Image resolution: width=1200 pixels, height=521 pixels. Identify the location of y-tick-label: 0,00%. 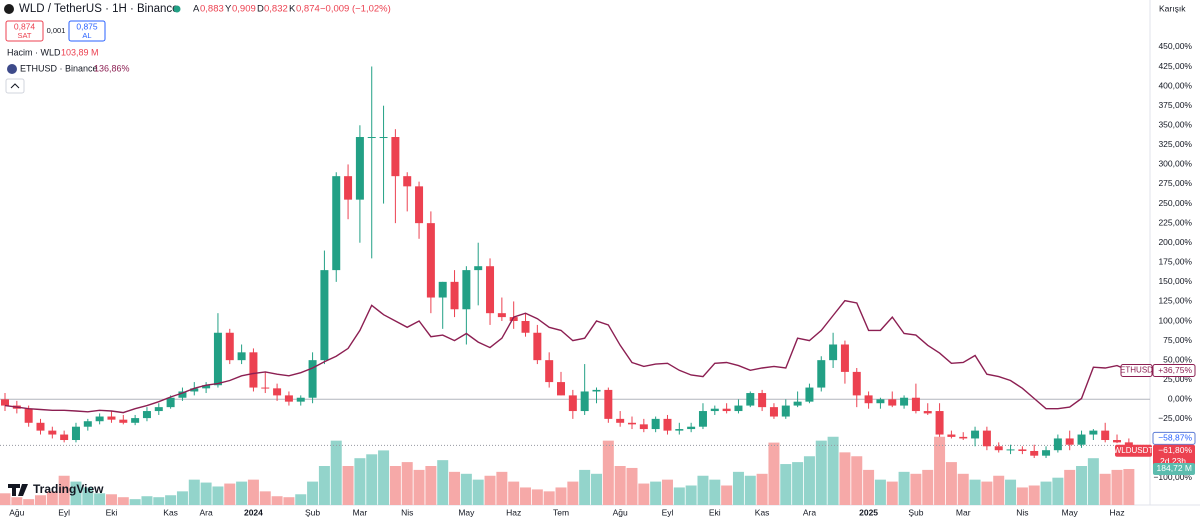
(1180, 399).